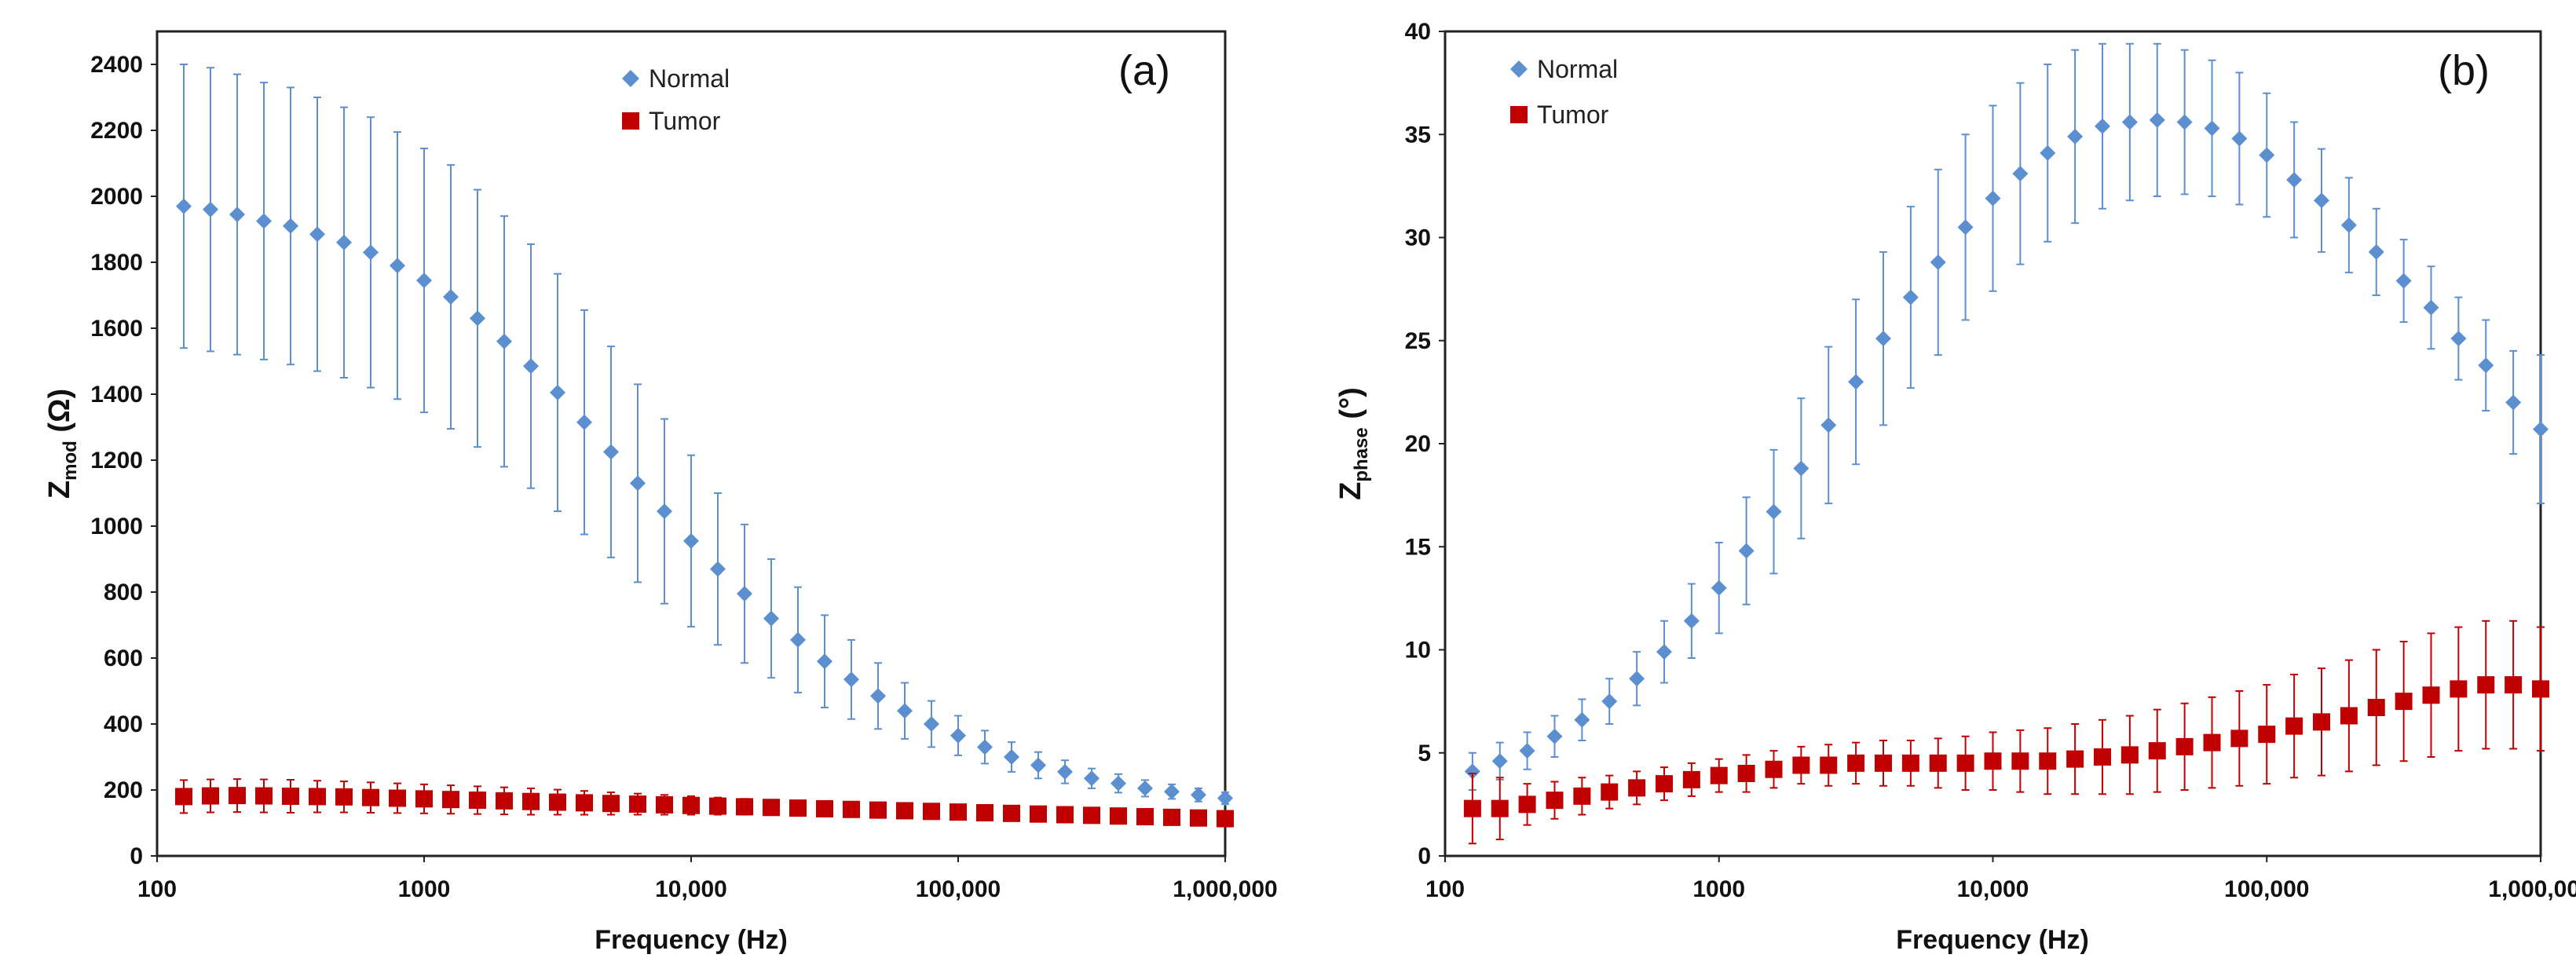 This screenshot has width=2576, height=969. What do you see at coordinates (1144, 70) in the screenshot?
I see `panel-label-a: (a)` at bounding box center [1144, 70].